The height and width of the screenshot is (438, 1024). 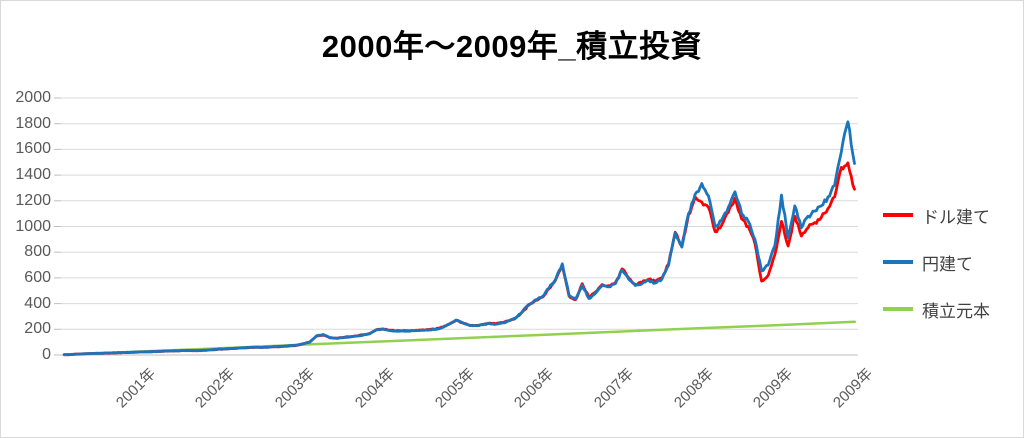 I want to click on y-axis-label: 1600, so click(x=33, y=149).